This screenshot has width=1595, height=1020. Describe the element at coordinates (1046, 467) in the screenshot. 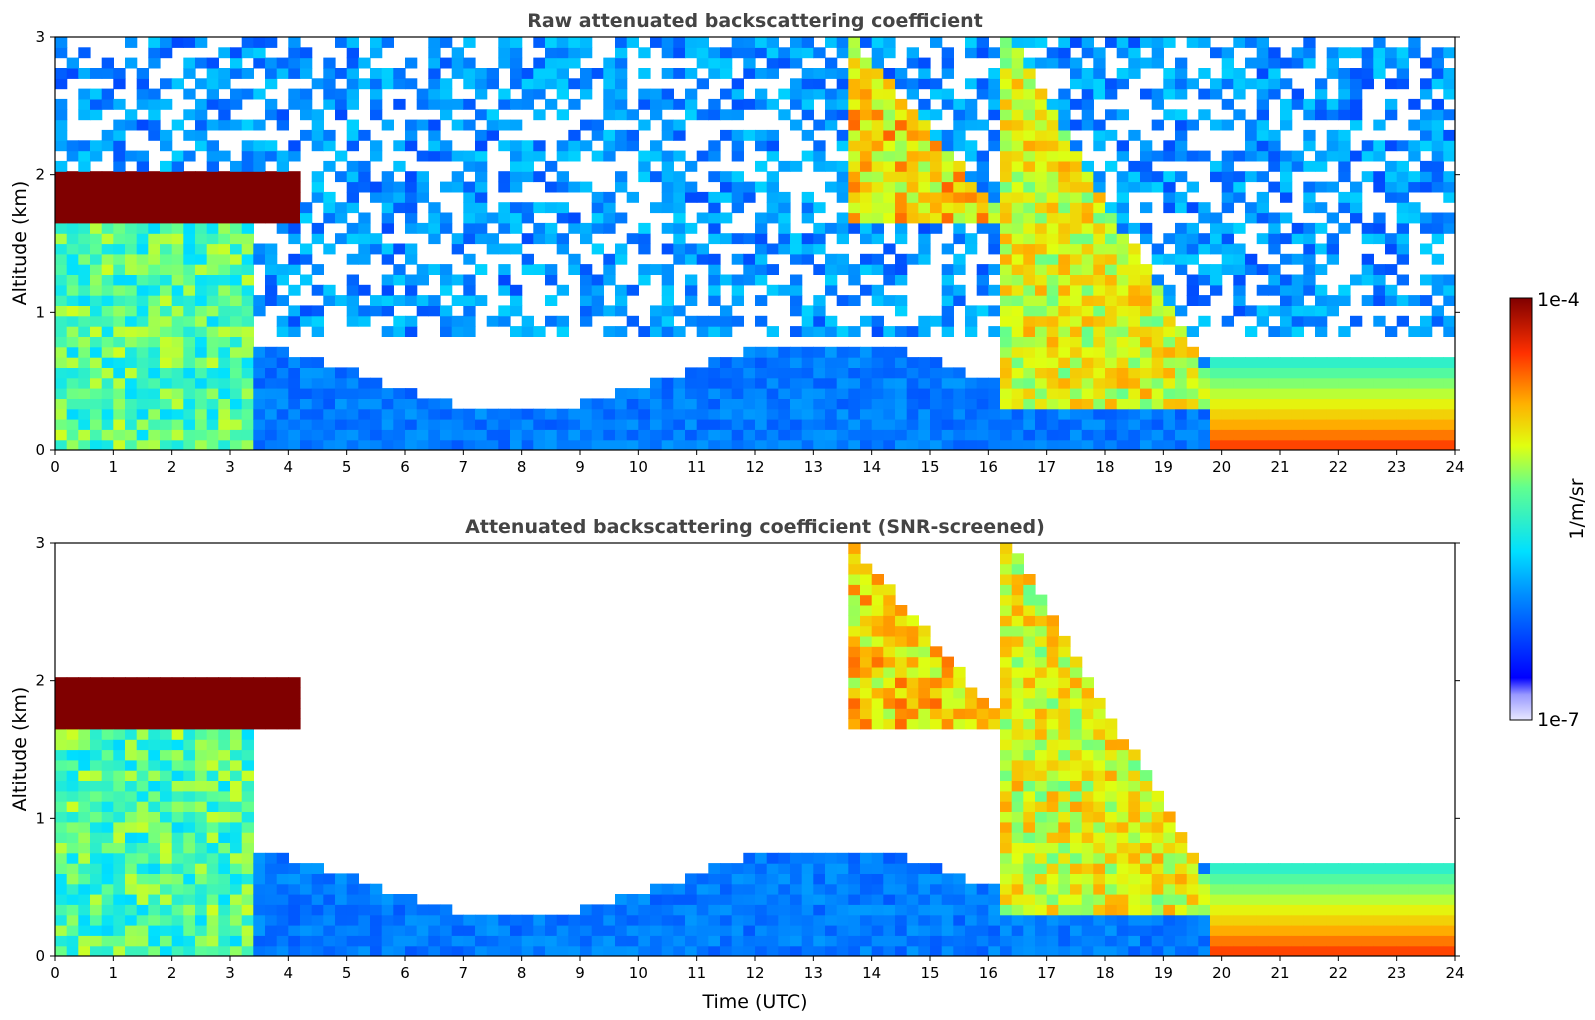

I see `x-tick-label: 17` at that location.